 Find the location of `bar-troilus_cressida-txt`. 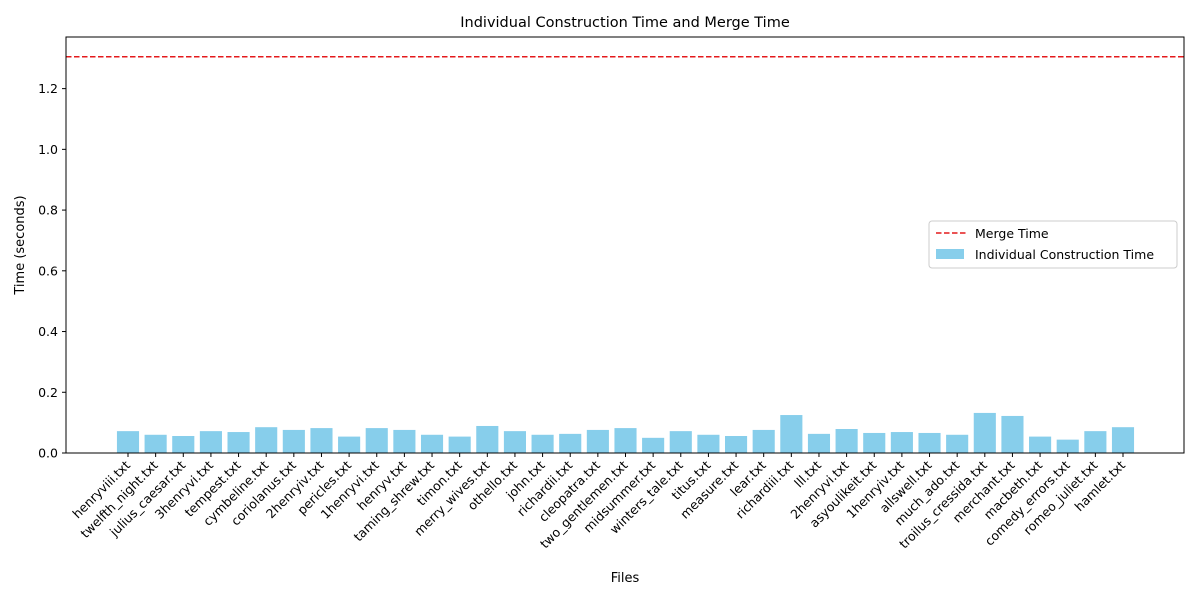

bar-troilus_cressida-txt is located at coordinates (984, 432).